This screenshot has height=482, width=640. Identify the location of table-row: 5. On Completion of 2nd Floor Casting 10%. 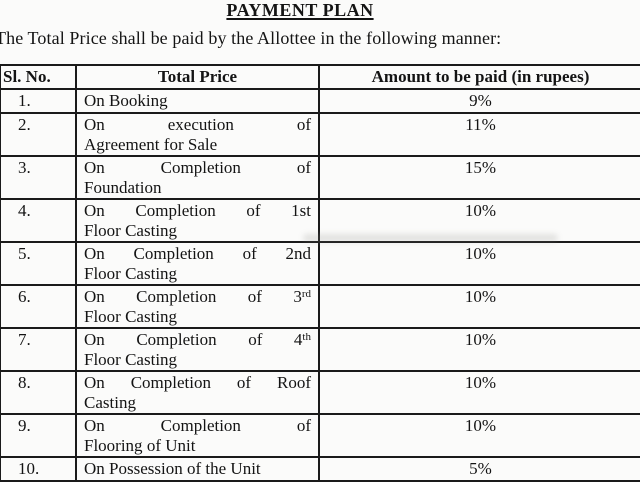
(320, 263).